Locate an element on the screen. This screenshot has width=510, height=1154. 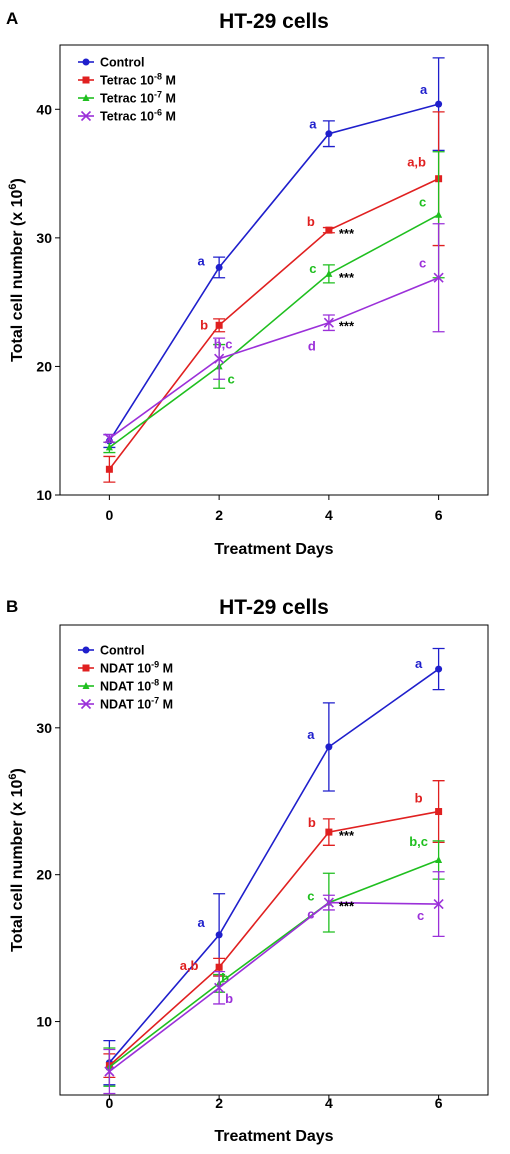
series-4: b,c d *** c is located at coordinates (274, 333).